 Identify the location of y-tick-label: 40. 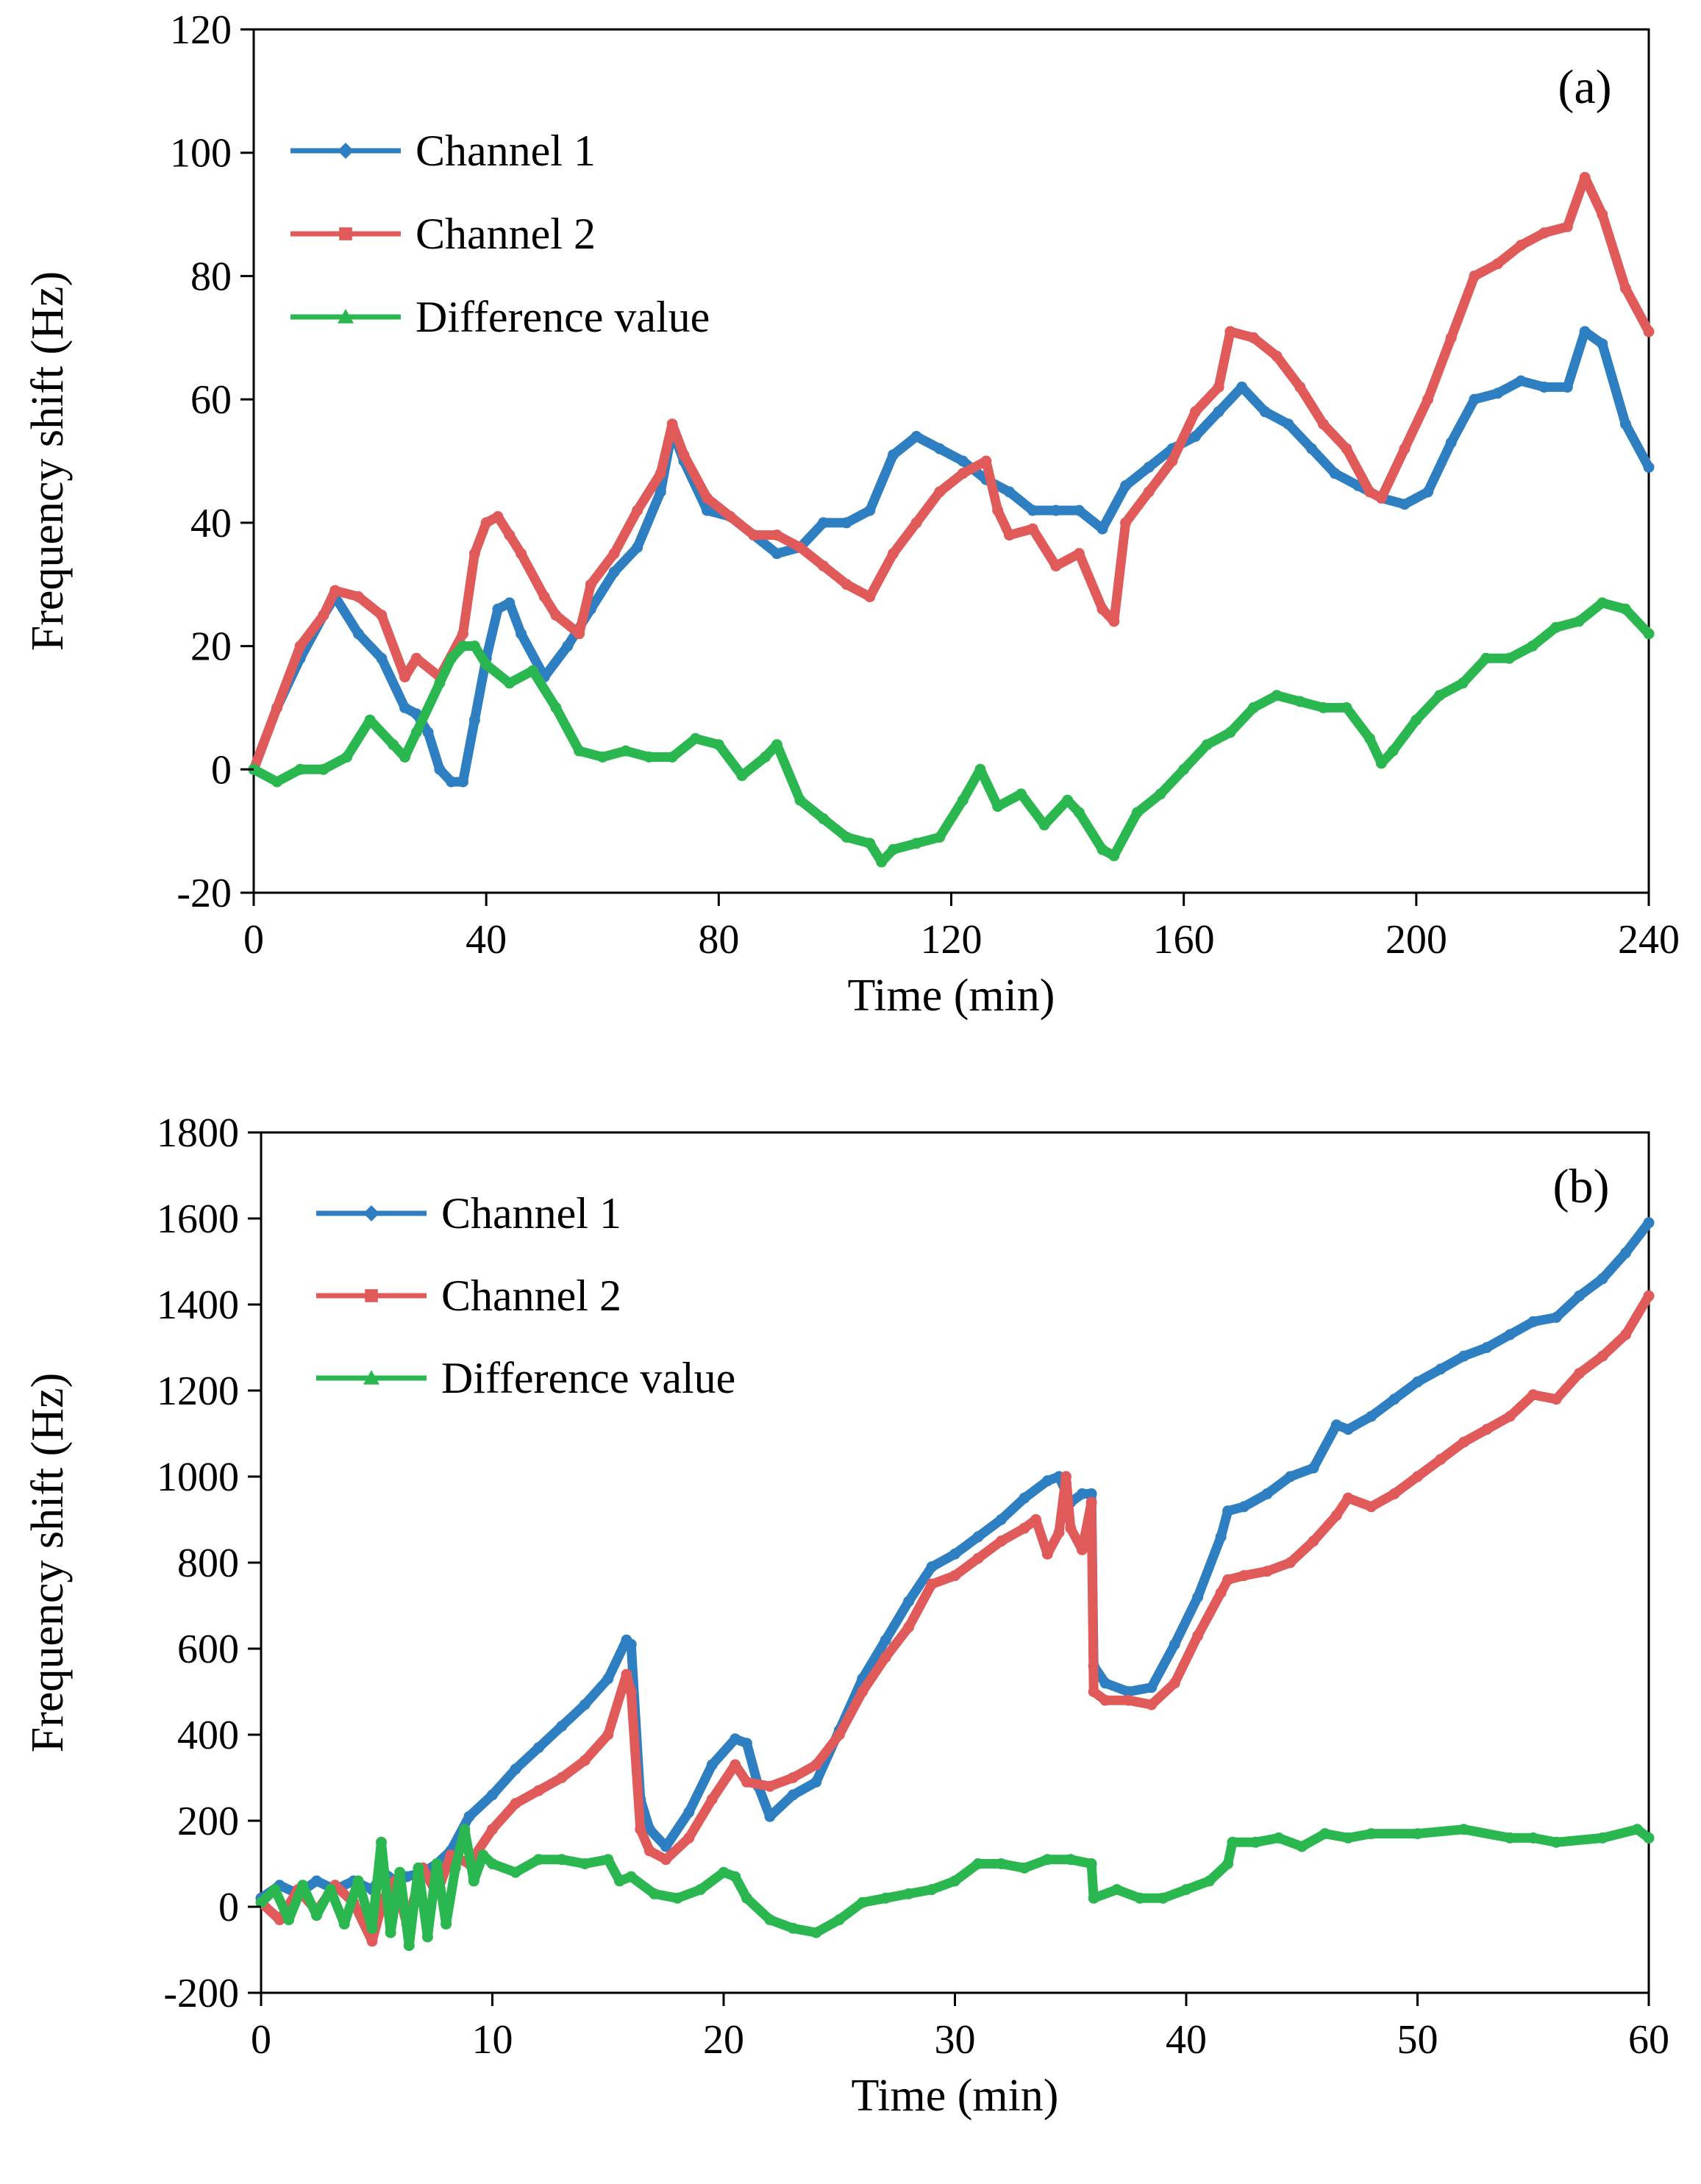
(211, 523).